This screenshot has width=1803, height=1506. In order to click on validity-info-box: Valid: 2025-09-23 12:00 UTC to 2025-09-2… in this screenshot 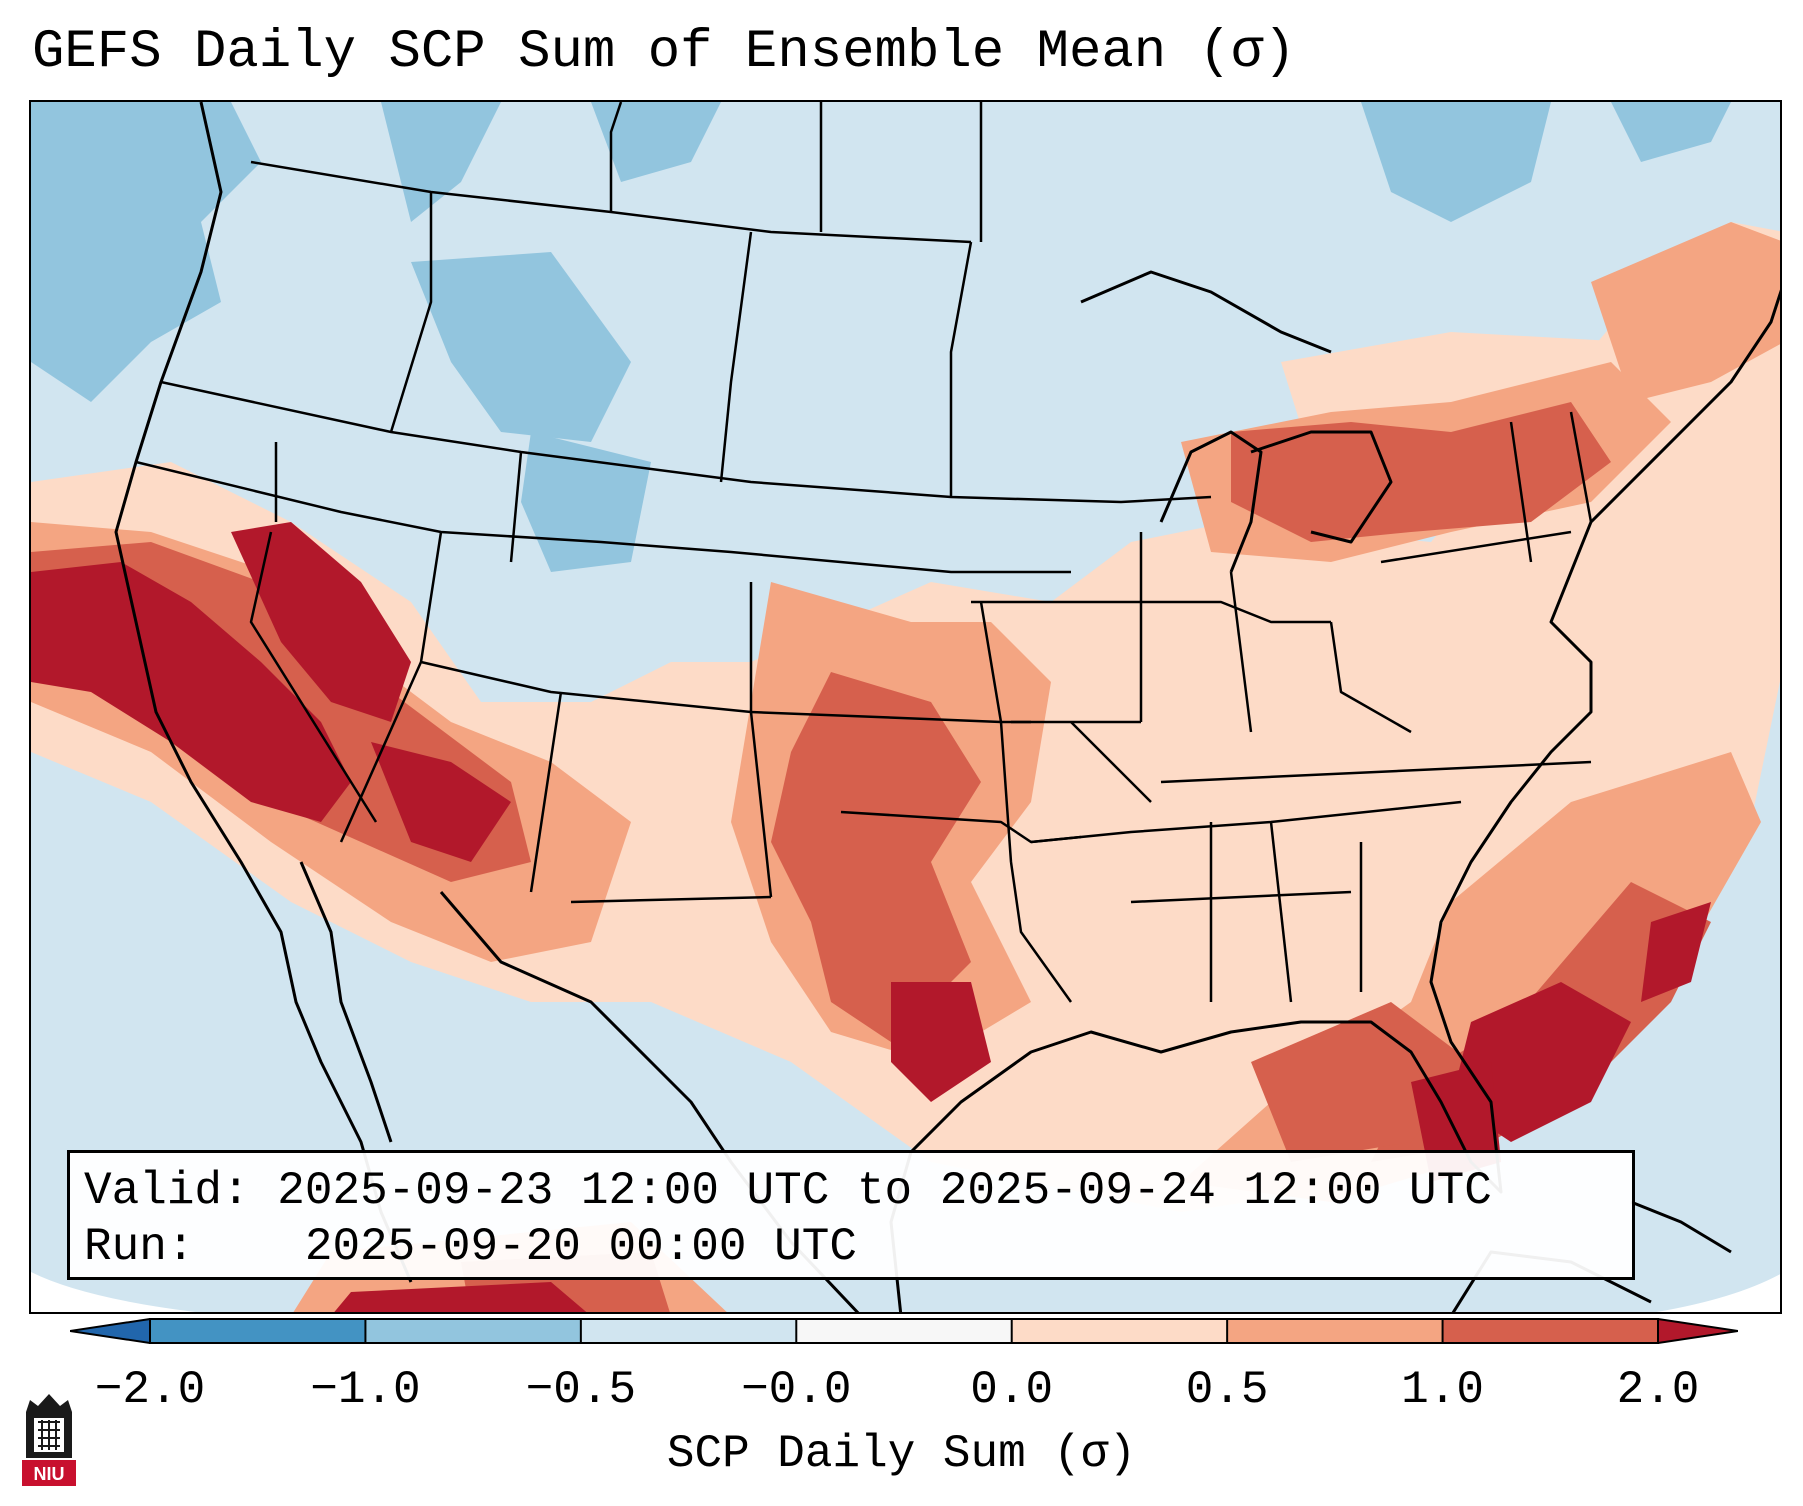, I will do `click(851, 1215)`.